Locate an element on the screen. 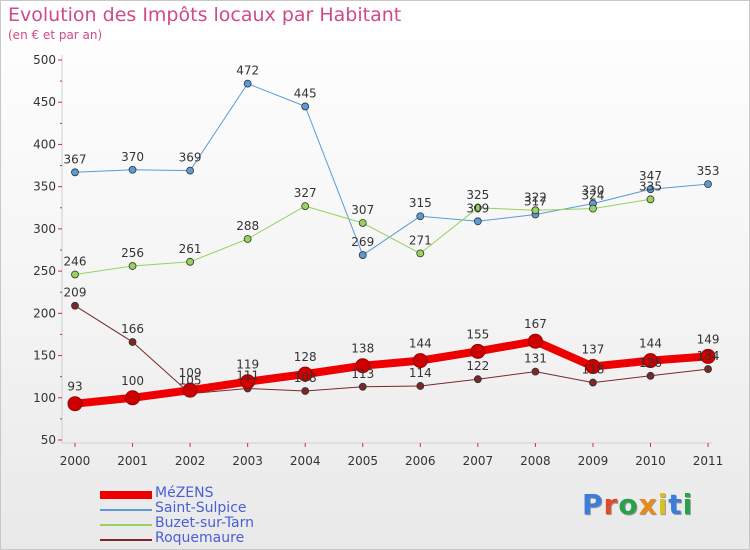 This screenshot has width=750, height=550. logo-letter: i is located at coordinates (688, 504).